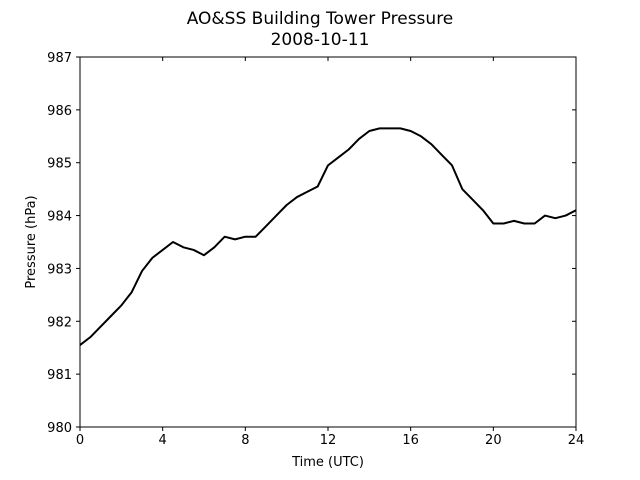  I want to click on y-tick-label: 983, so click(59, 269).